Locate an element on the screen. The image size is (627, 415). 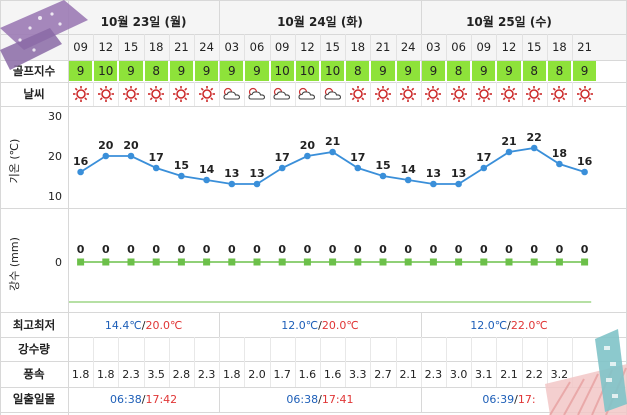
hour-label: 24 is located at coordinates (206, 47).